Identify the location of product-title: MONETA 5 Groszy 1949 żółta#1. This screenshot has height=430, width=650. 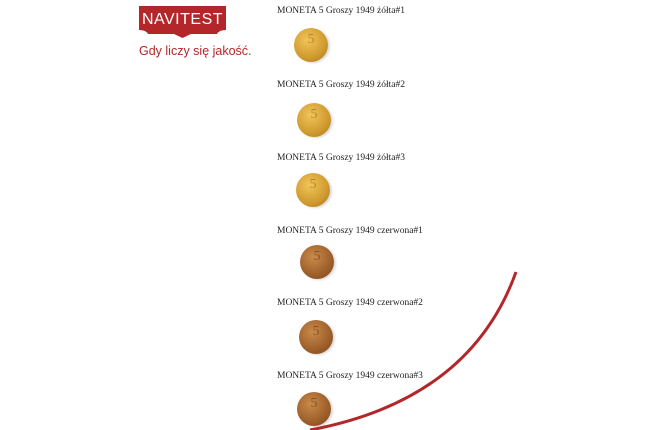
(341, 11).